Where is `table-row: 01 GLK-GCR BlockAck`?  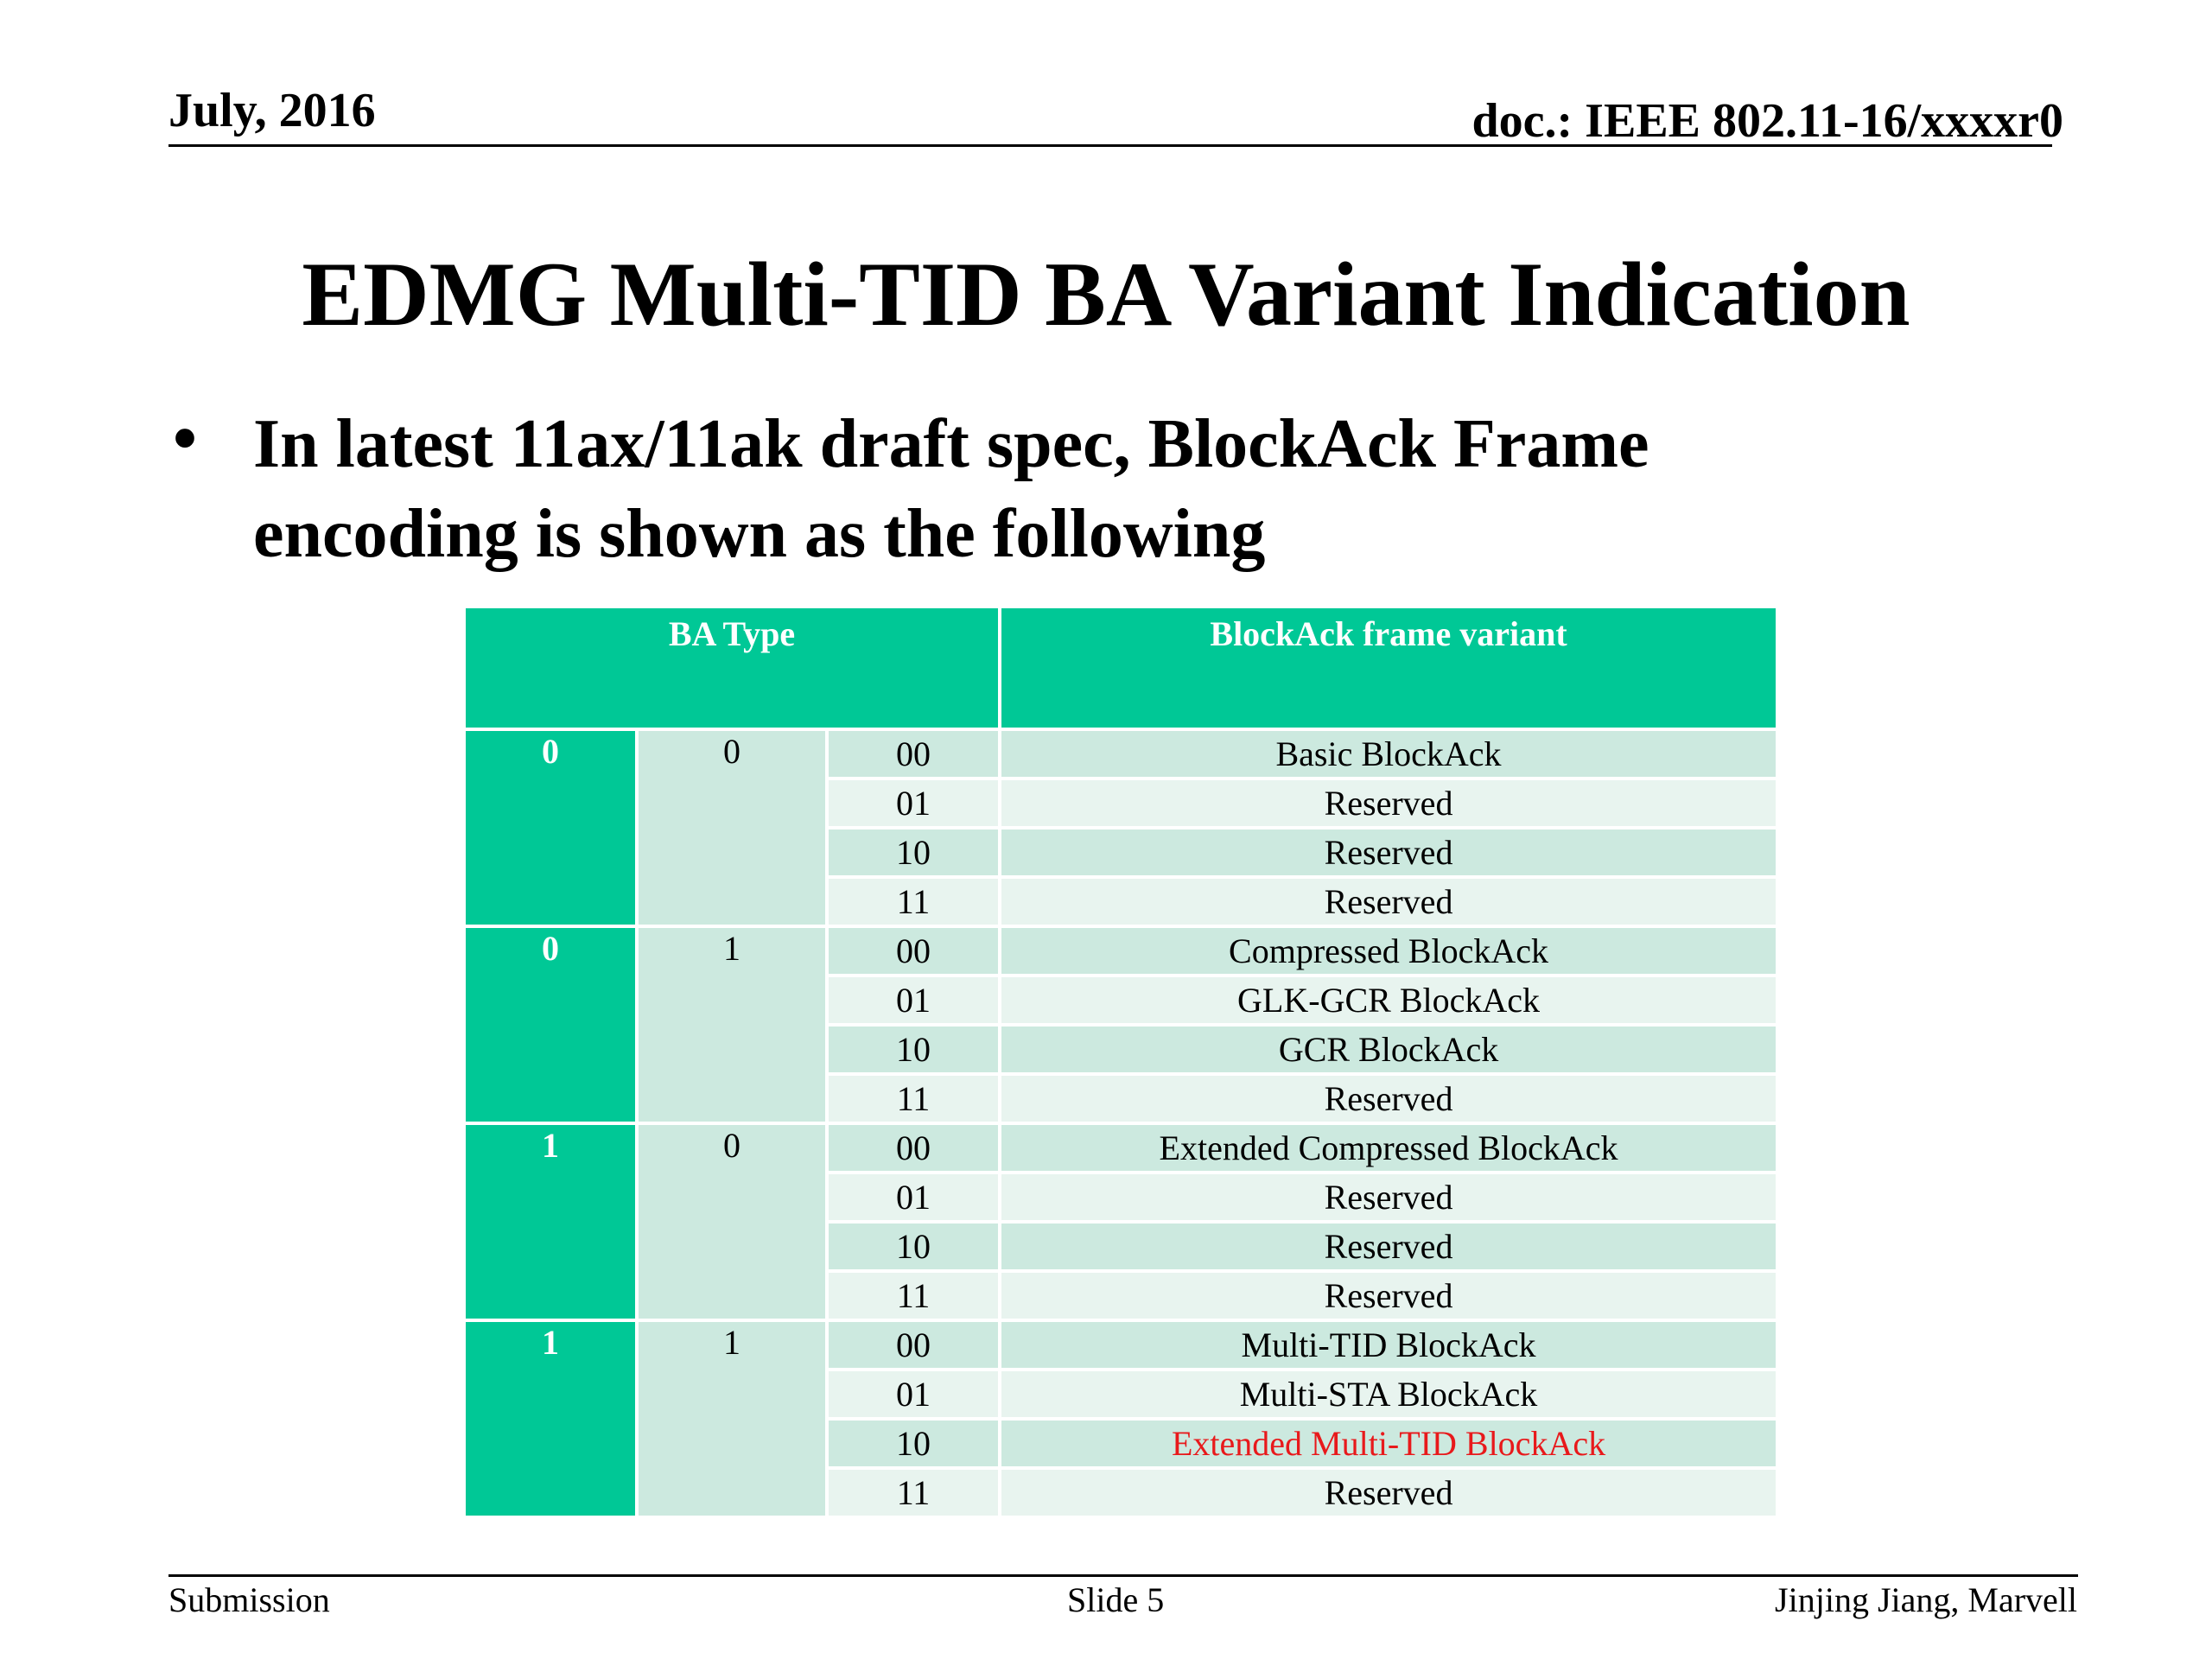 table-row: 01 GLK-GCR BlockAck is located at coordinates (1122, 1000).